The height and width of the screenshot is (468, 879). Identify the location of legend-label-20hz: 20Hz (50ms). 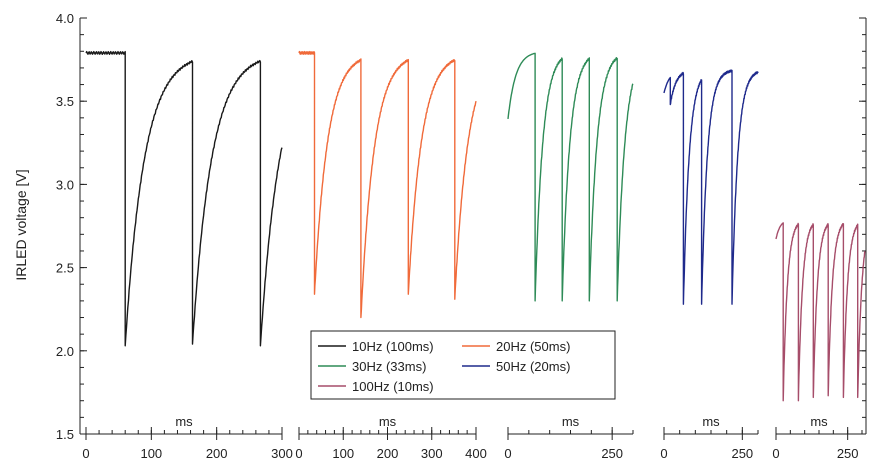
(533, 346).